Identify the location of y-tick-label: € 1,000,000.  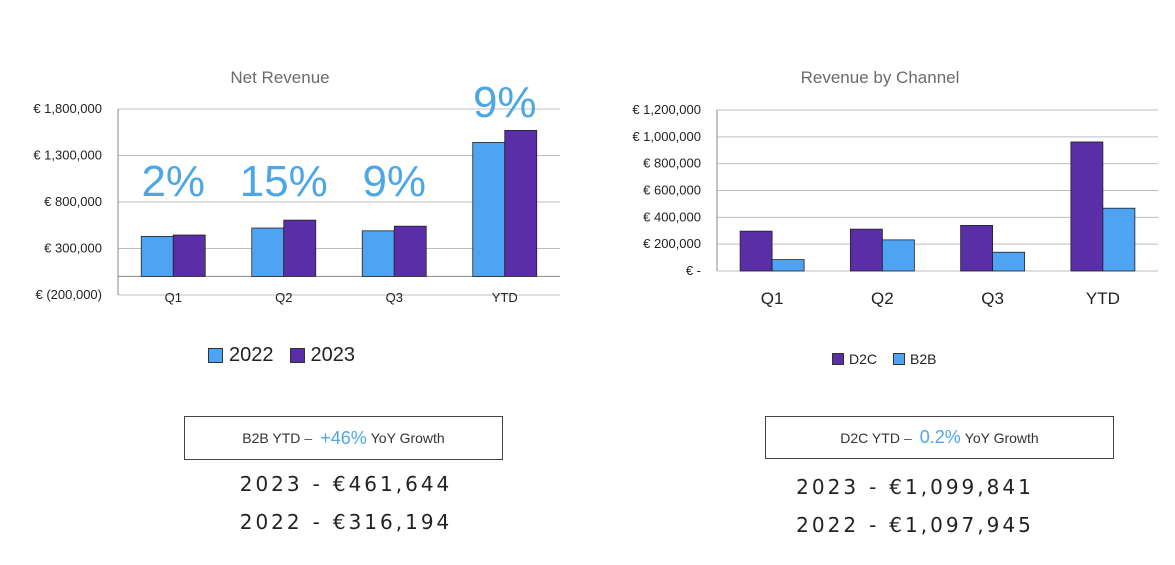
(666, 136).